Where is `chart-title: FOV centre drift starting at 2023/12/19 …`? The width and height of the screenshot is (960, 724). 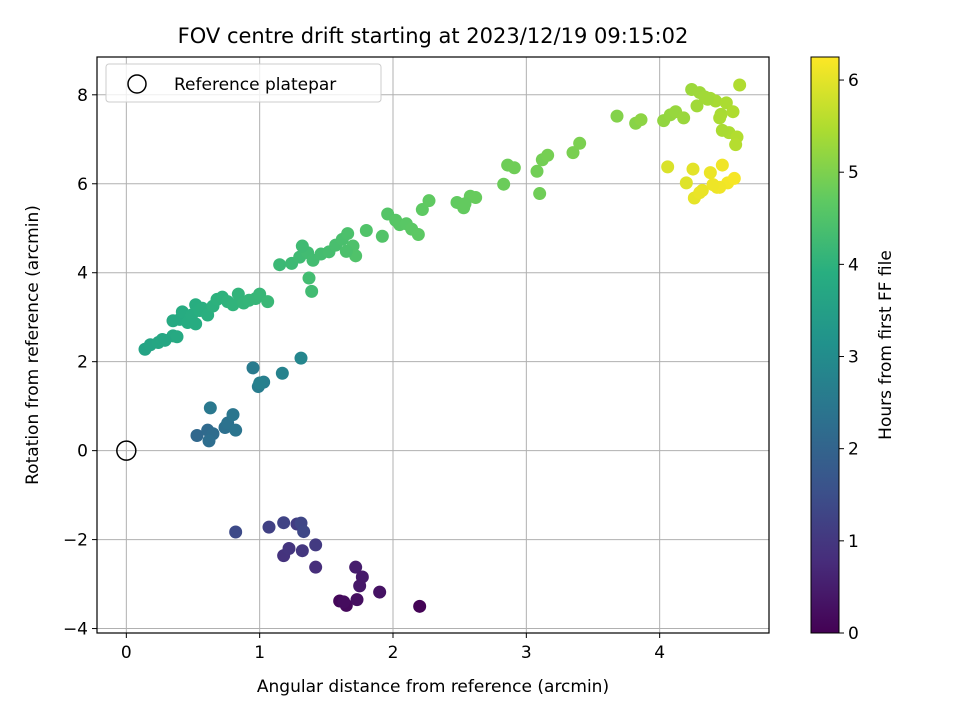
chart-title: FOV centre drift starting at 2023/12/19 … is located at coordinates (433, 36).